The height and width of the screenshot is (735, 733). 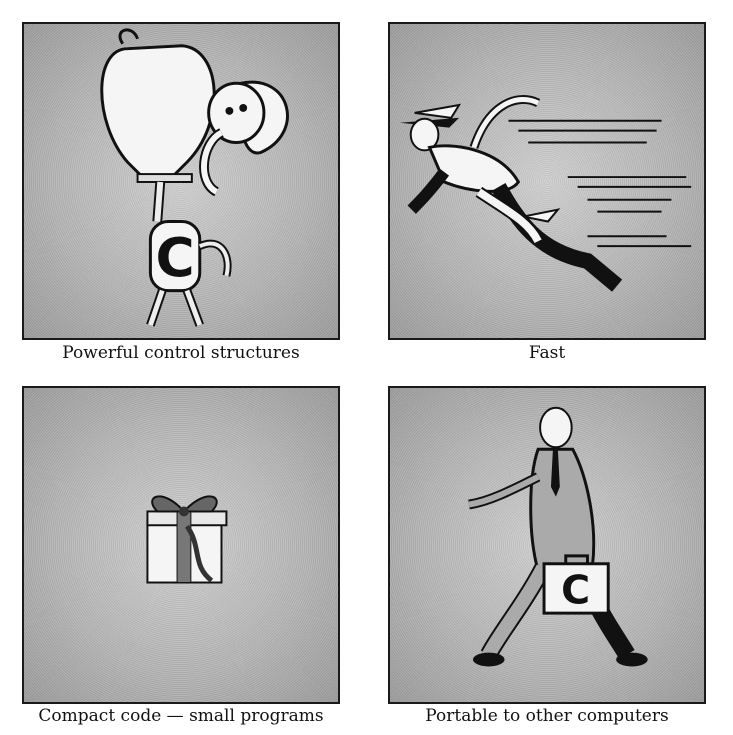 I want to click on briefcase-c-letter: C, so click(x=575, y=590).